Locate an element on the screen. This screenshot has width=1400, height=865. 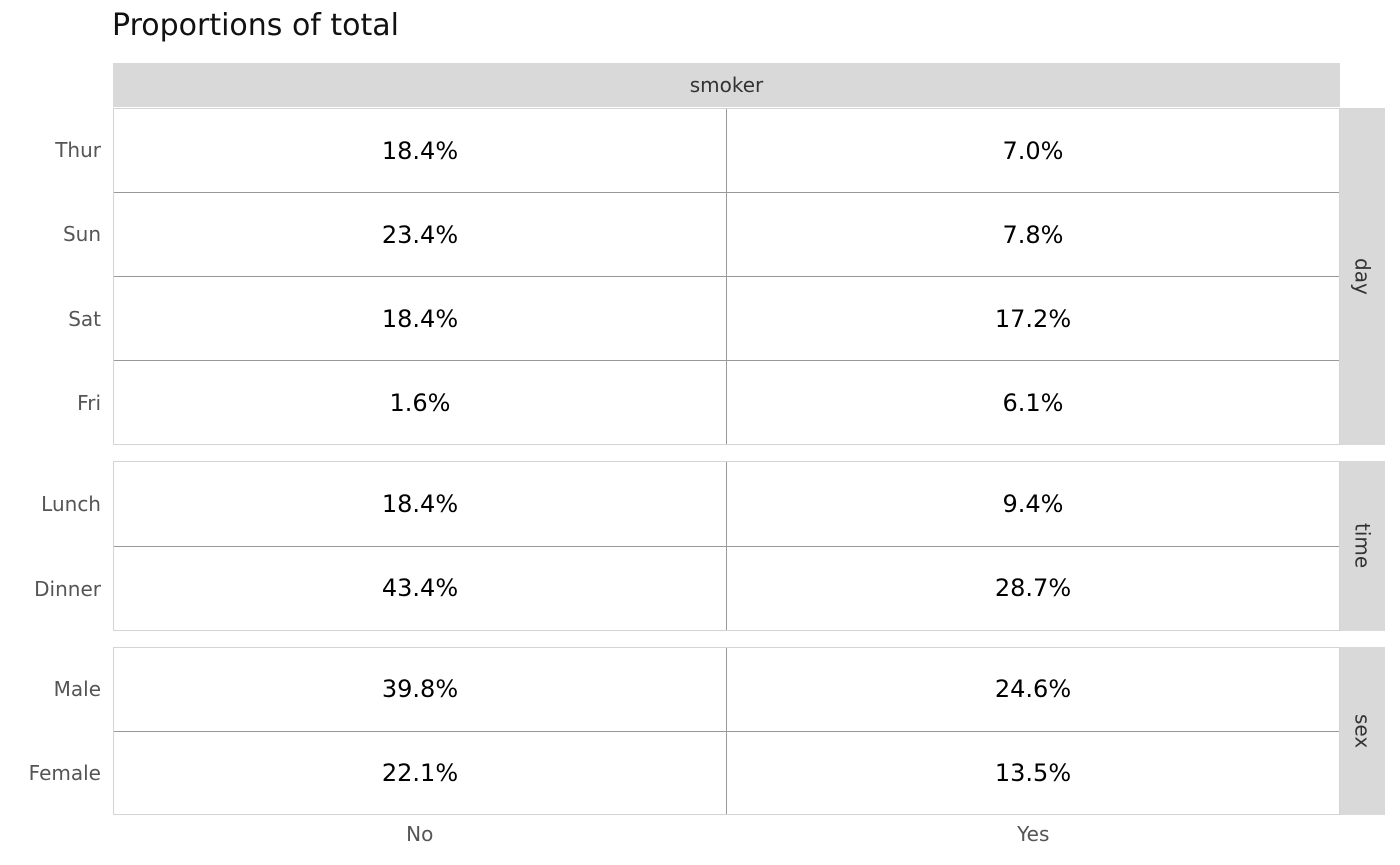
cell-value: 39.8% is located at coordinates (420, 689).